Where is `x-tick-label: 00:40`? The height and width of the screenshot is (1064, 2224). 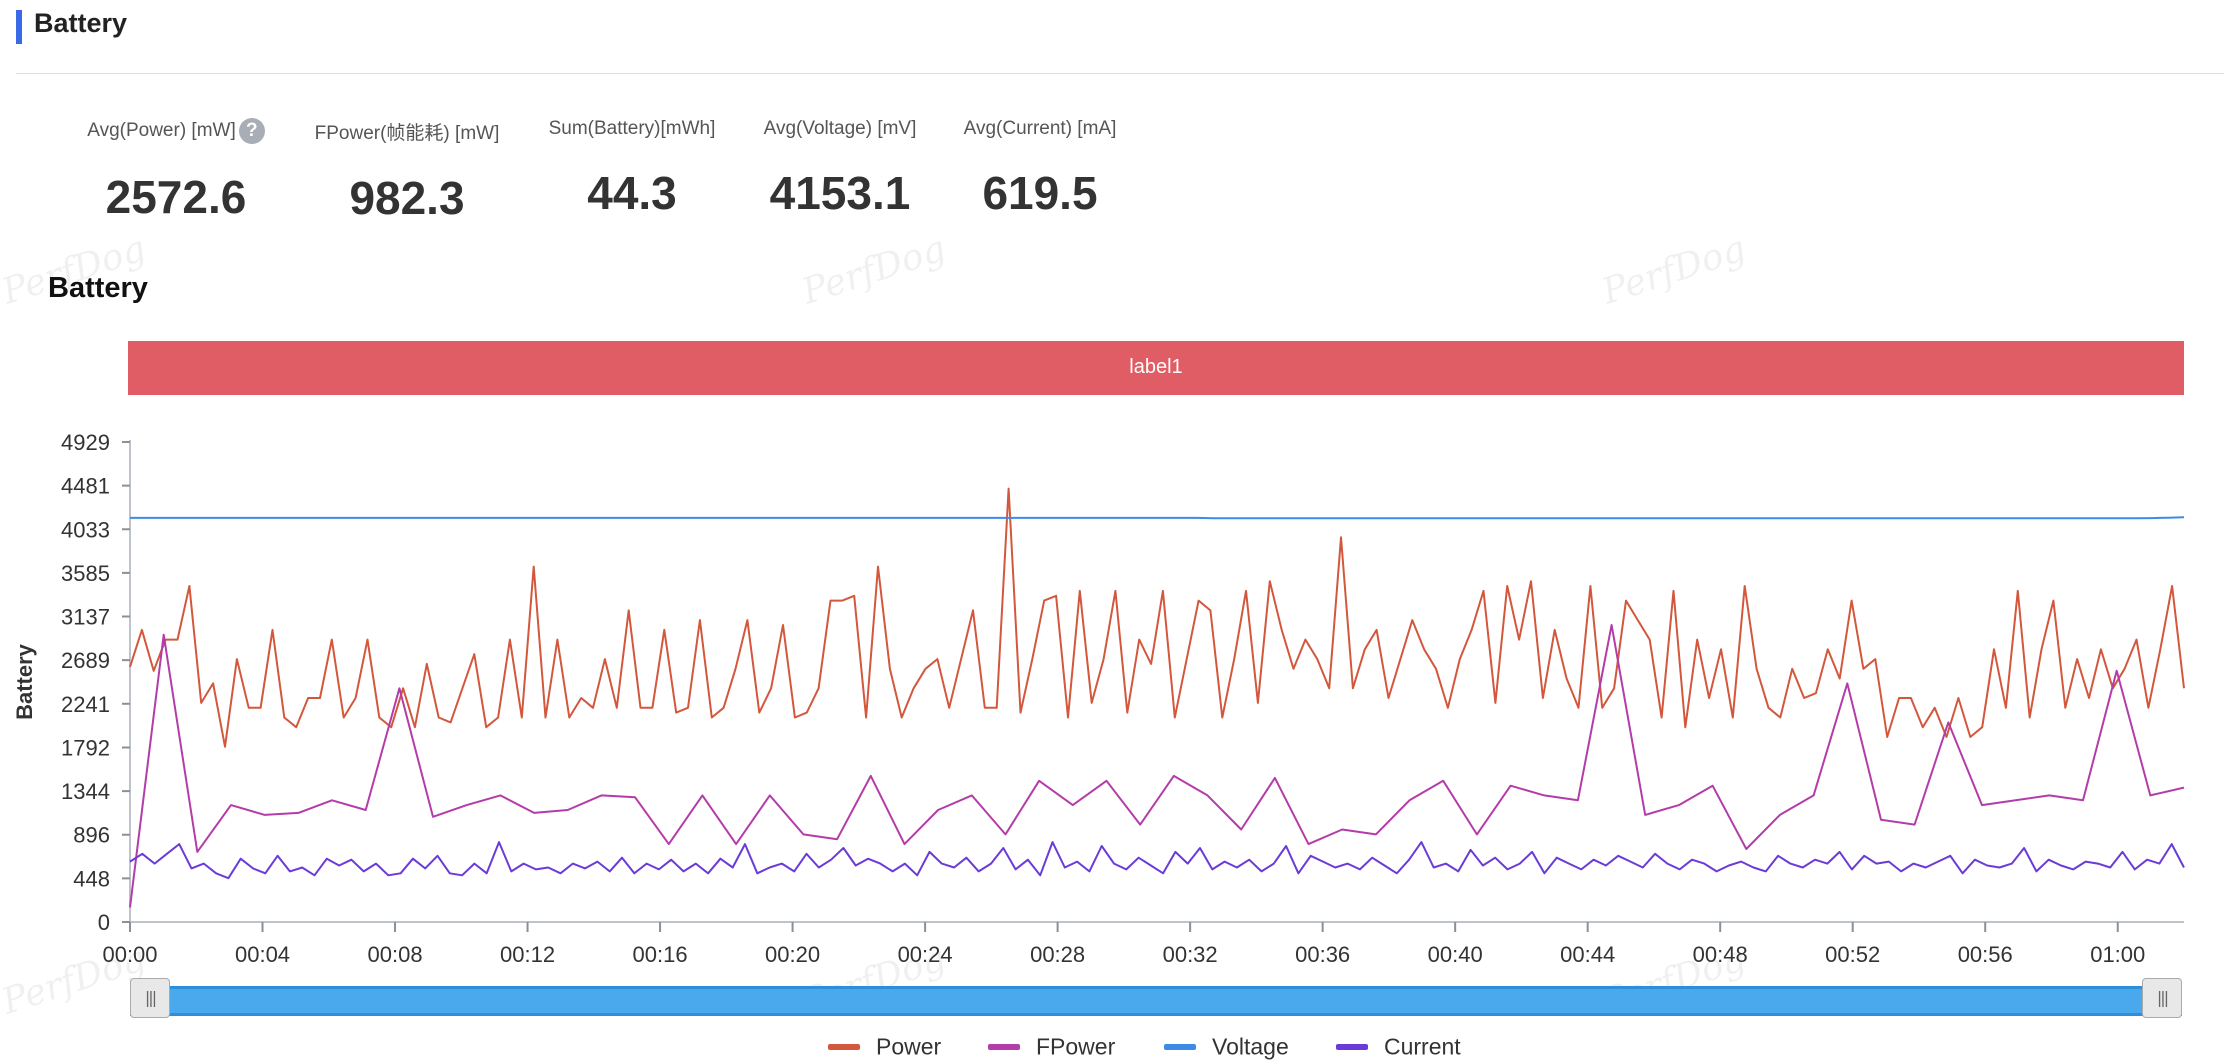 x-tick-label: 00:40 is located at coordinates (1455, 954).